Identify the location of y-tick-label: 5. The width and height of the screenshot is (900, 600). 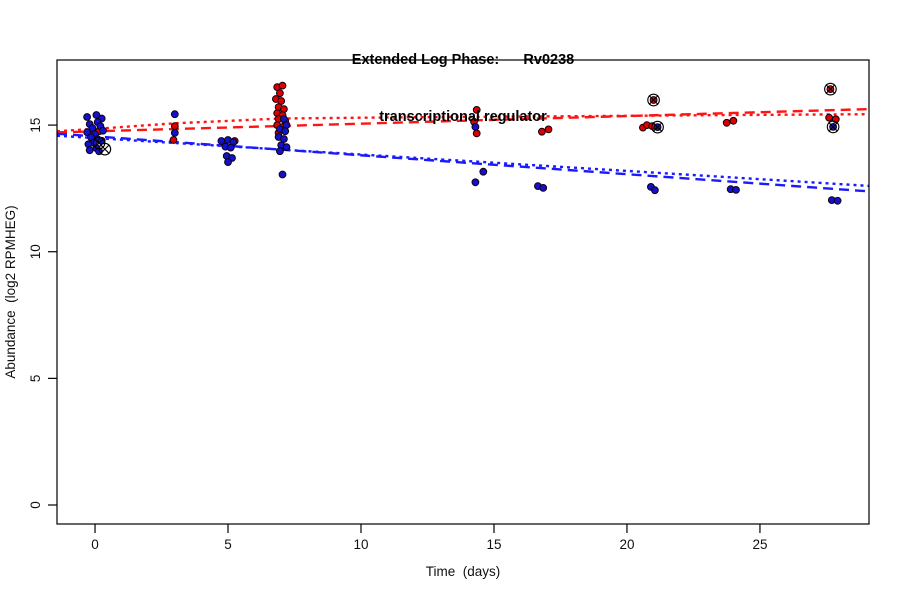
(35, 379).